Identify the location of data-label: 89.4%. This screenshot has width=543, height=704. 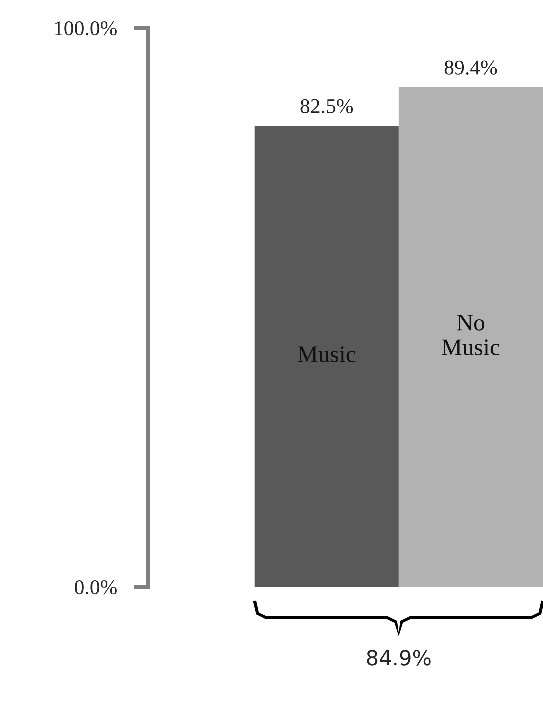
(471, 67).